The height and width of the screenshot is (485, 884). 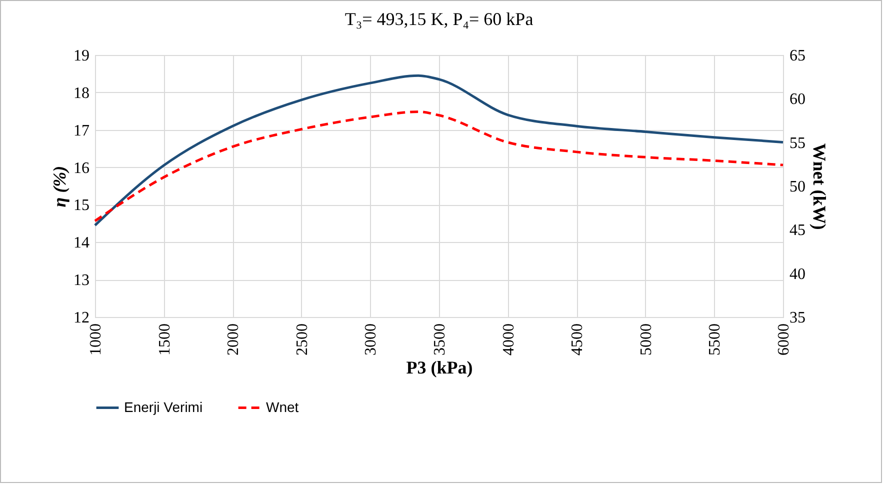 What do you see at coordinates (82, 205) in the screenshot?
I see `y-tick-label: 15` at bounding box center [82, 205].